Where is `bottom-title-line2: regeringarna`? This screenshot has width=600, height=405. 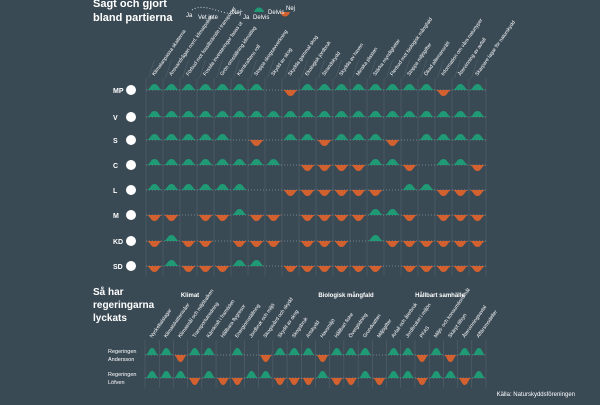
bottom-title-line2: regeringarna is located at coordinates (124, 305).